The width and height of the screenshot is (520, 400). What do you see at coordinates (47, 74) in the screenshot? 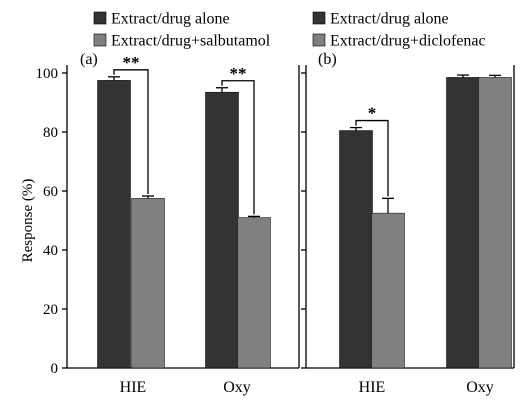
I see `y-tick-label: 100` at bounding box center [47, 74].